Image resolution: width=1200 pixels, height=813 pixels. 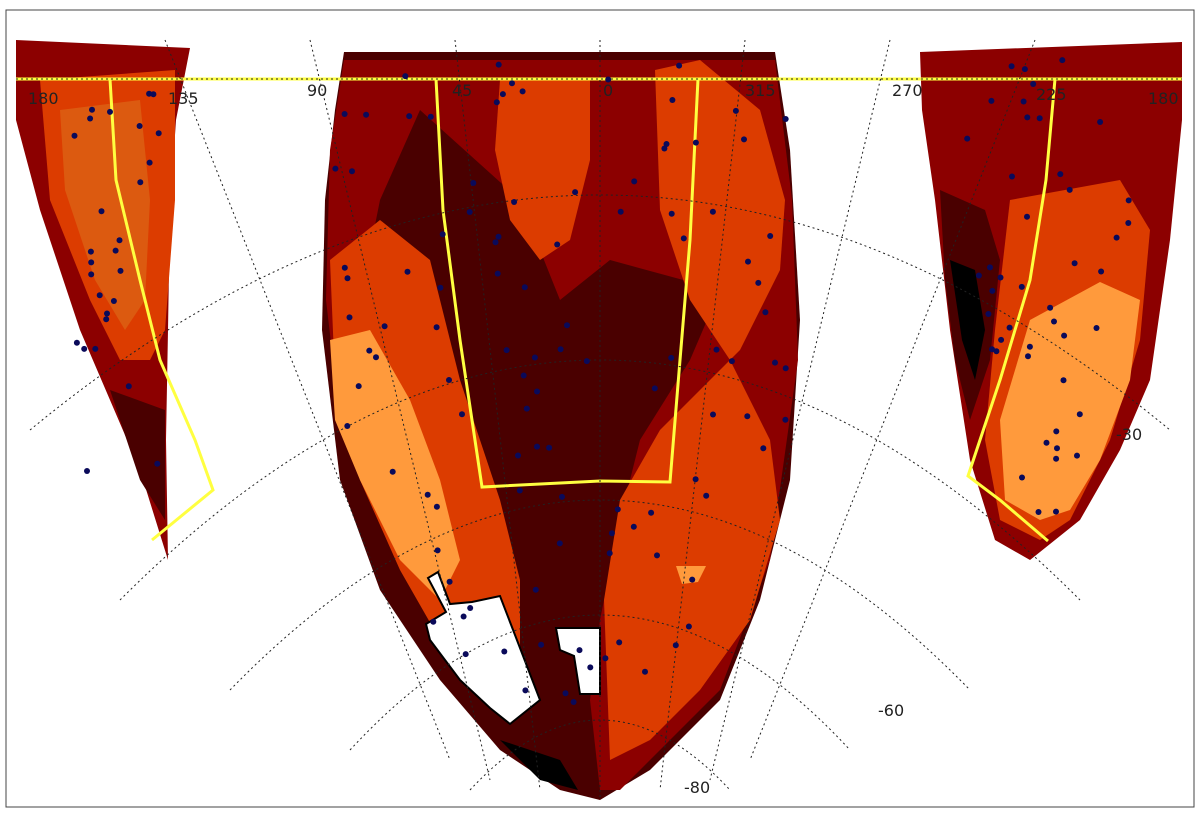 I want to click on left-lobe-outline, so click(x=115, y=309).